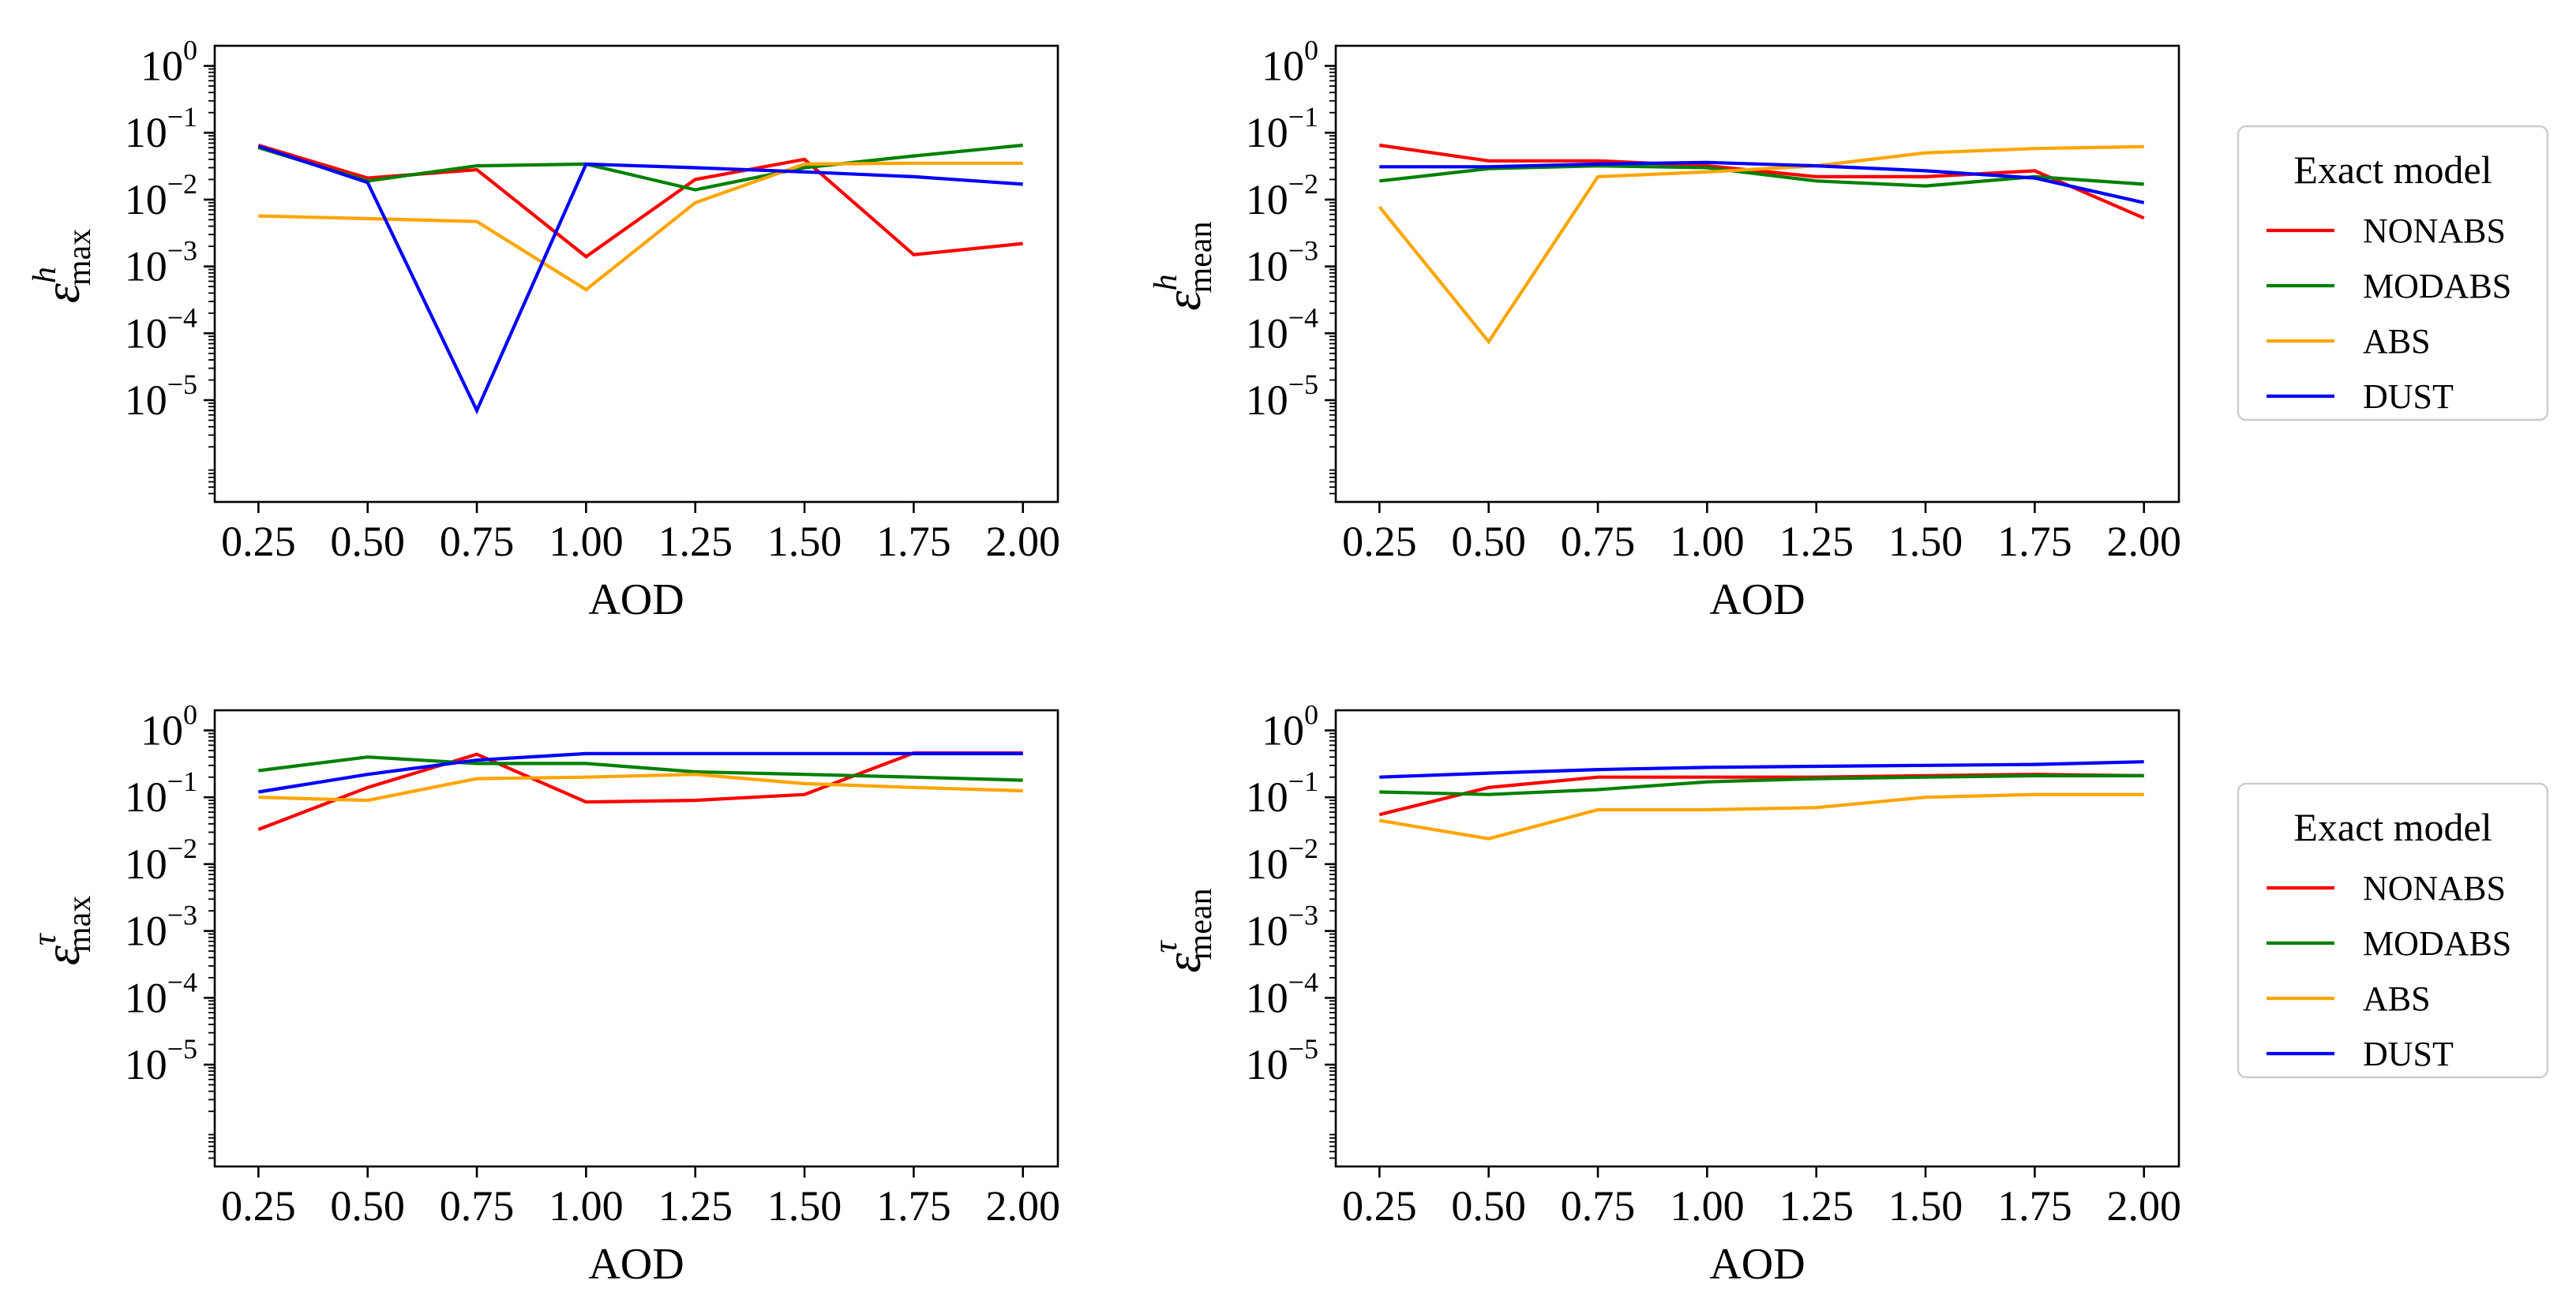  What do you see at coordinates (1488, 541) in the screenshot?
I see `x-tick-label: 0.50` at bounding box center [1488, 541].